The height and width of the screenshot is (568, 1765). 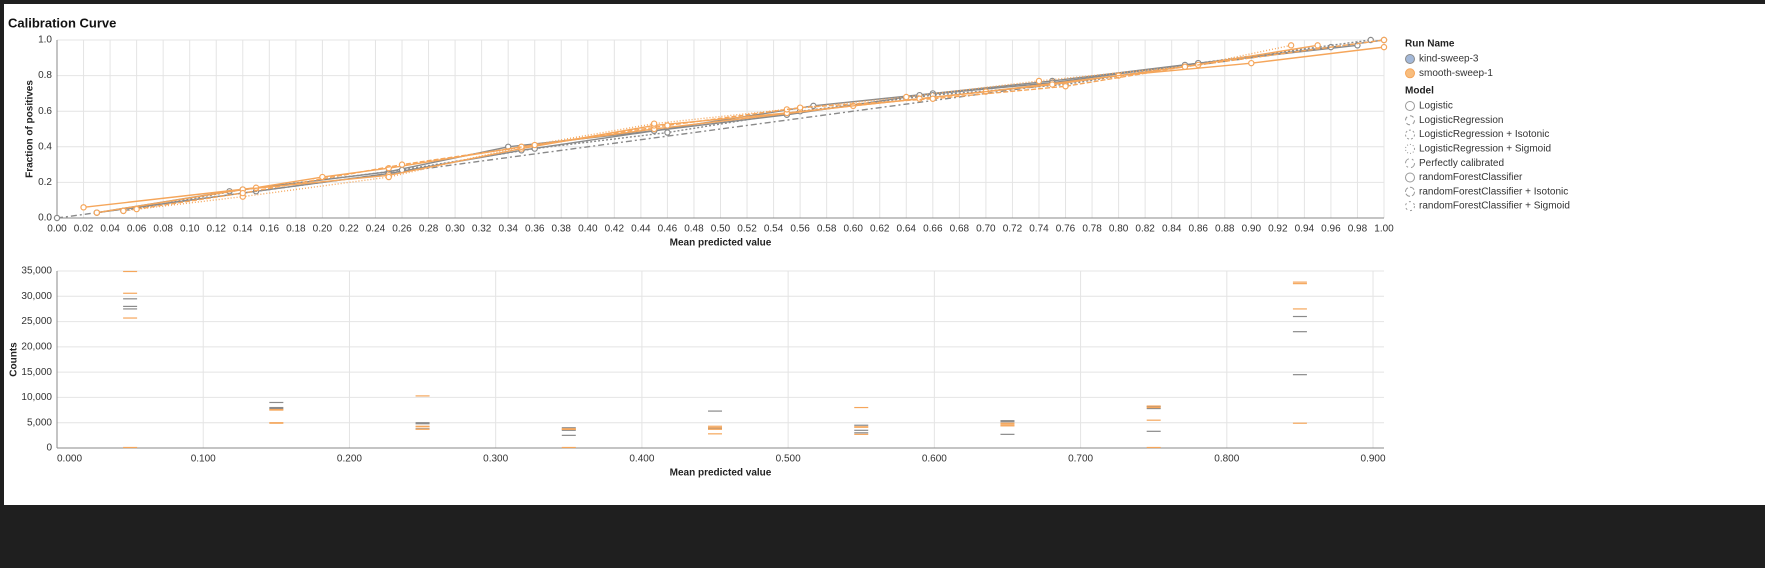 What do you see at coordinates (1471, 177) in the screenshot?
I see `legend-label: randomForestClassifier` at bounding box center [1471, 177].